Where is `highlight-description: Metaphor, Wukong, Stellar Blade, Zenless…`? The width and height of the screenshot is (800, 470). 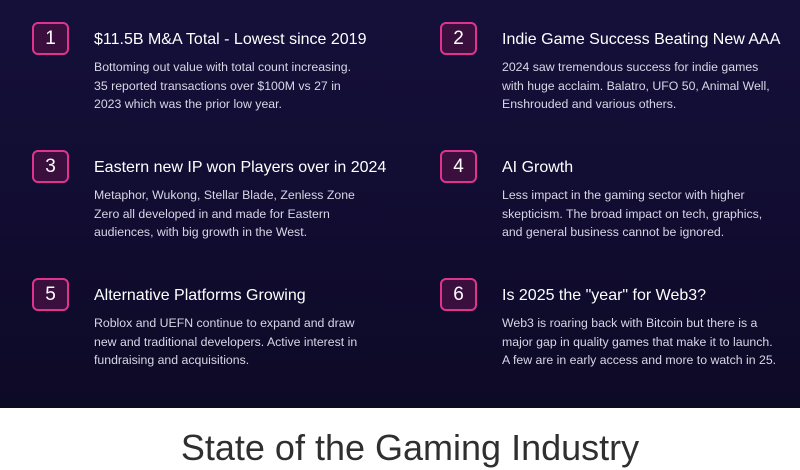
highlight-description: Metaphor, Wukong, Stellar Blade, Zenless… is located at coordinates (224, 213).